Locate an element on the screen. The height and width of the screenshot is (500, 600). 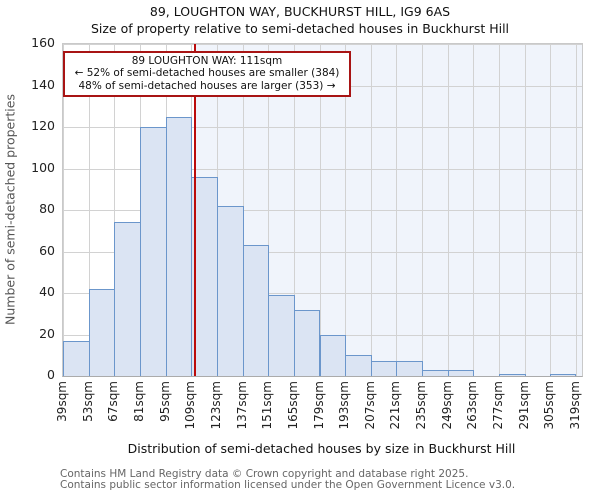
x-tick-label: 207sqm is located at coordinates (369, 405).